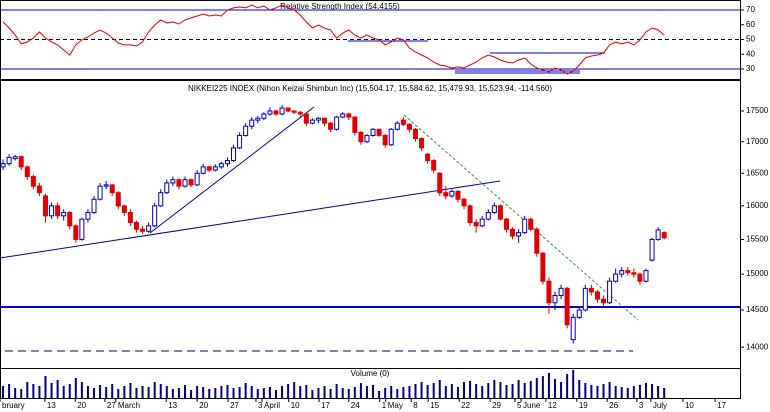 The image size is (770, 412). What do you see at coordinates (757, 141) in the screenshot?
I see `y-tick-label: 17000` at bounding box center [757, 141].